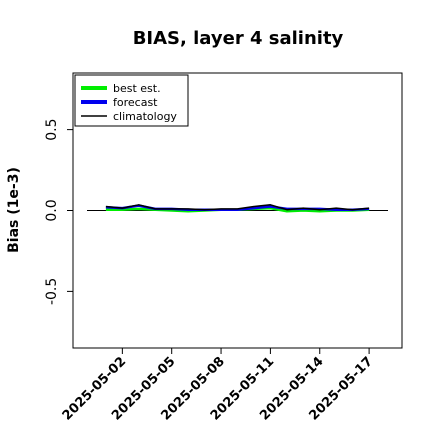  I want to click on series-lines, so click(237, 208).